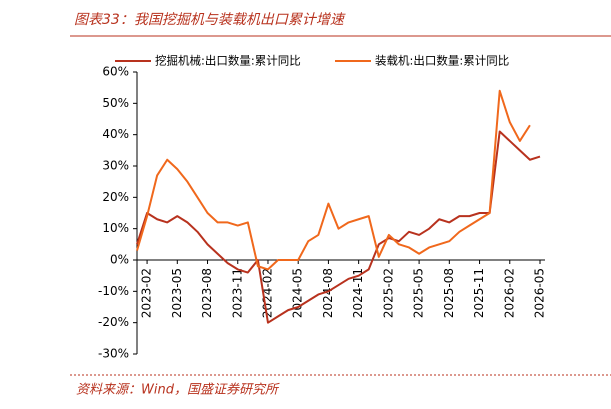 The height and width of the screenshot is (409, 611). I want to click on legend-label: 装载机:出口数量:累计同比, so click(442, 61).